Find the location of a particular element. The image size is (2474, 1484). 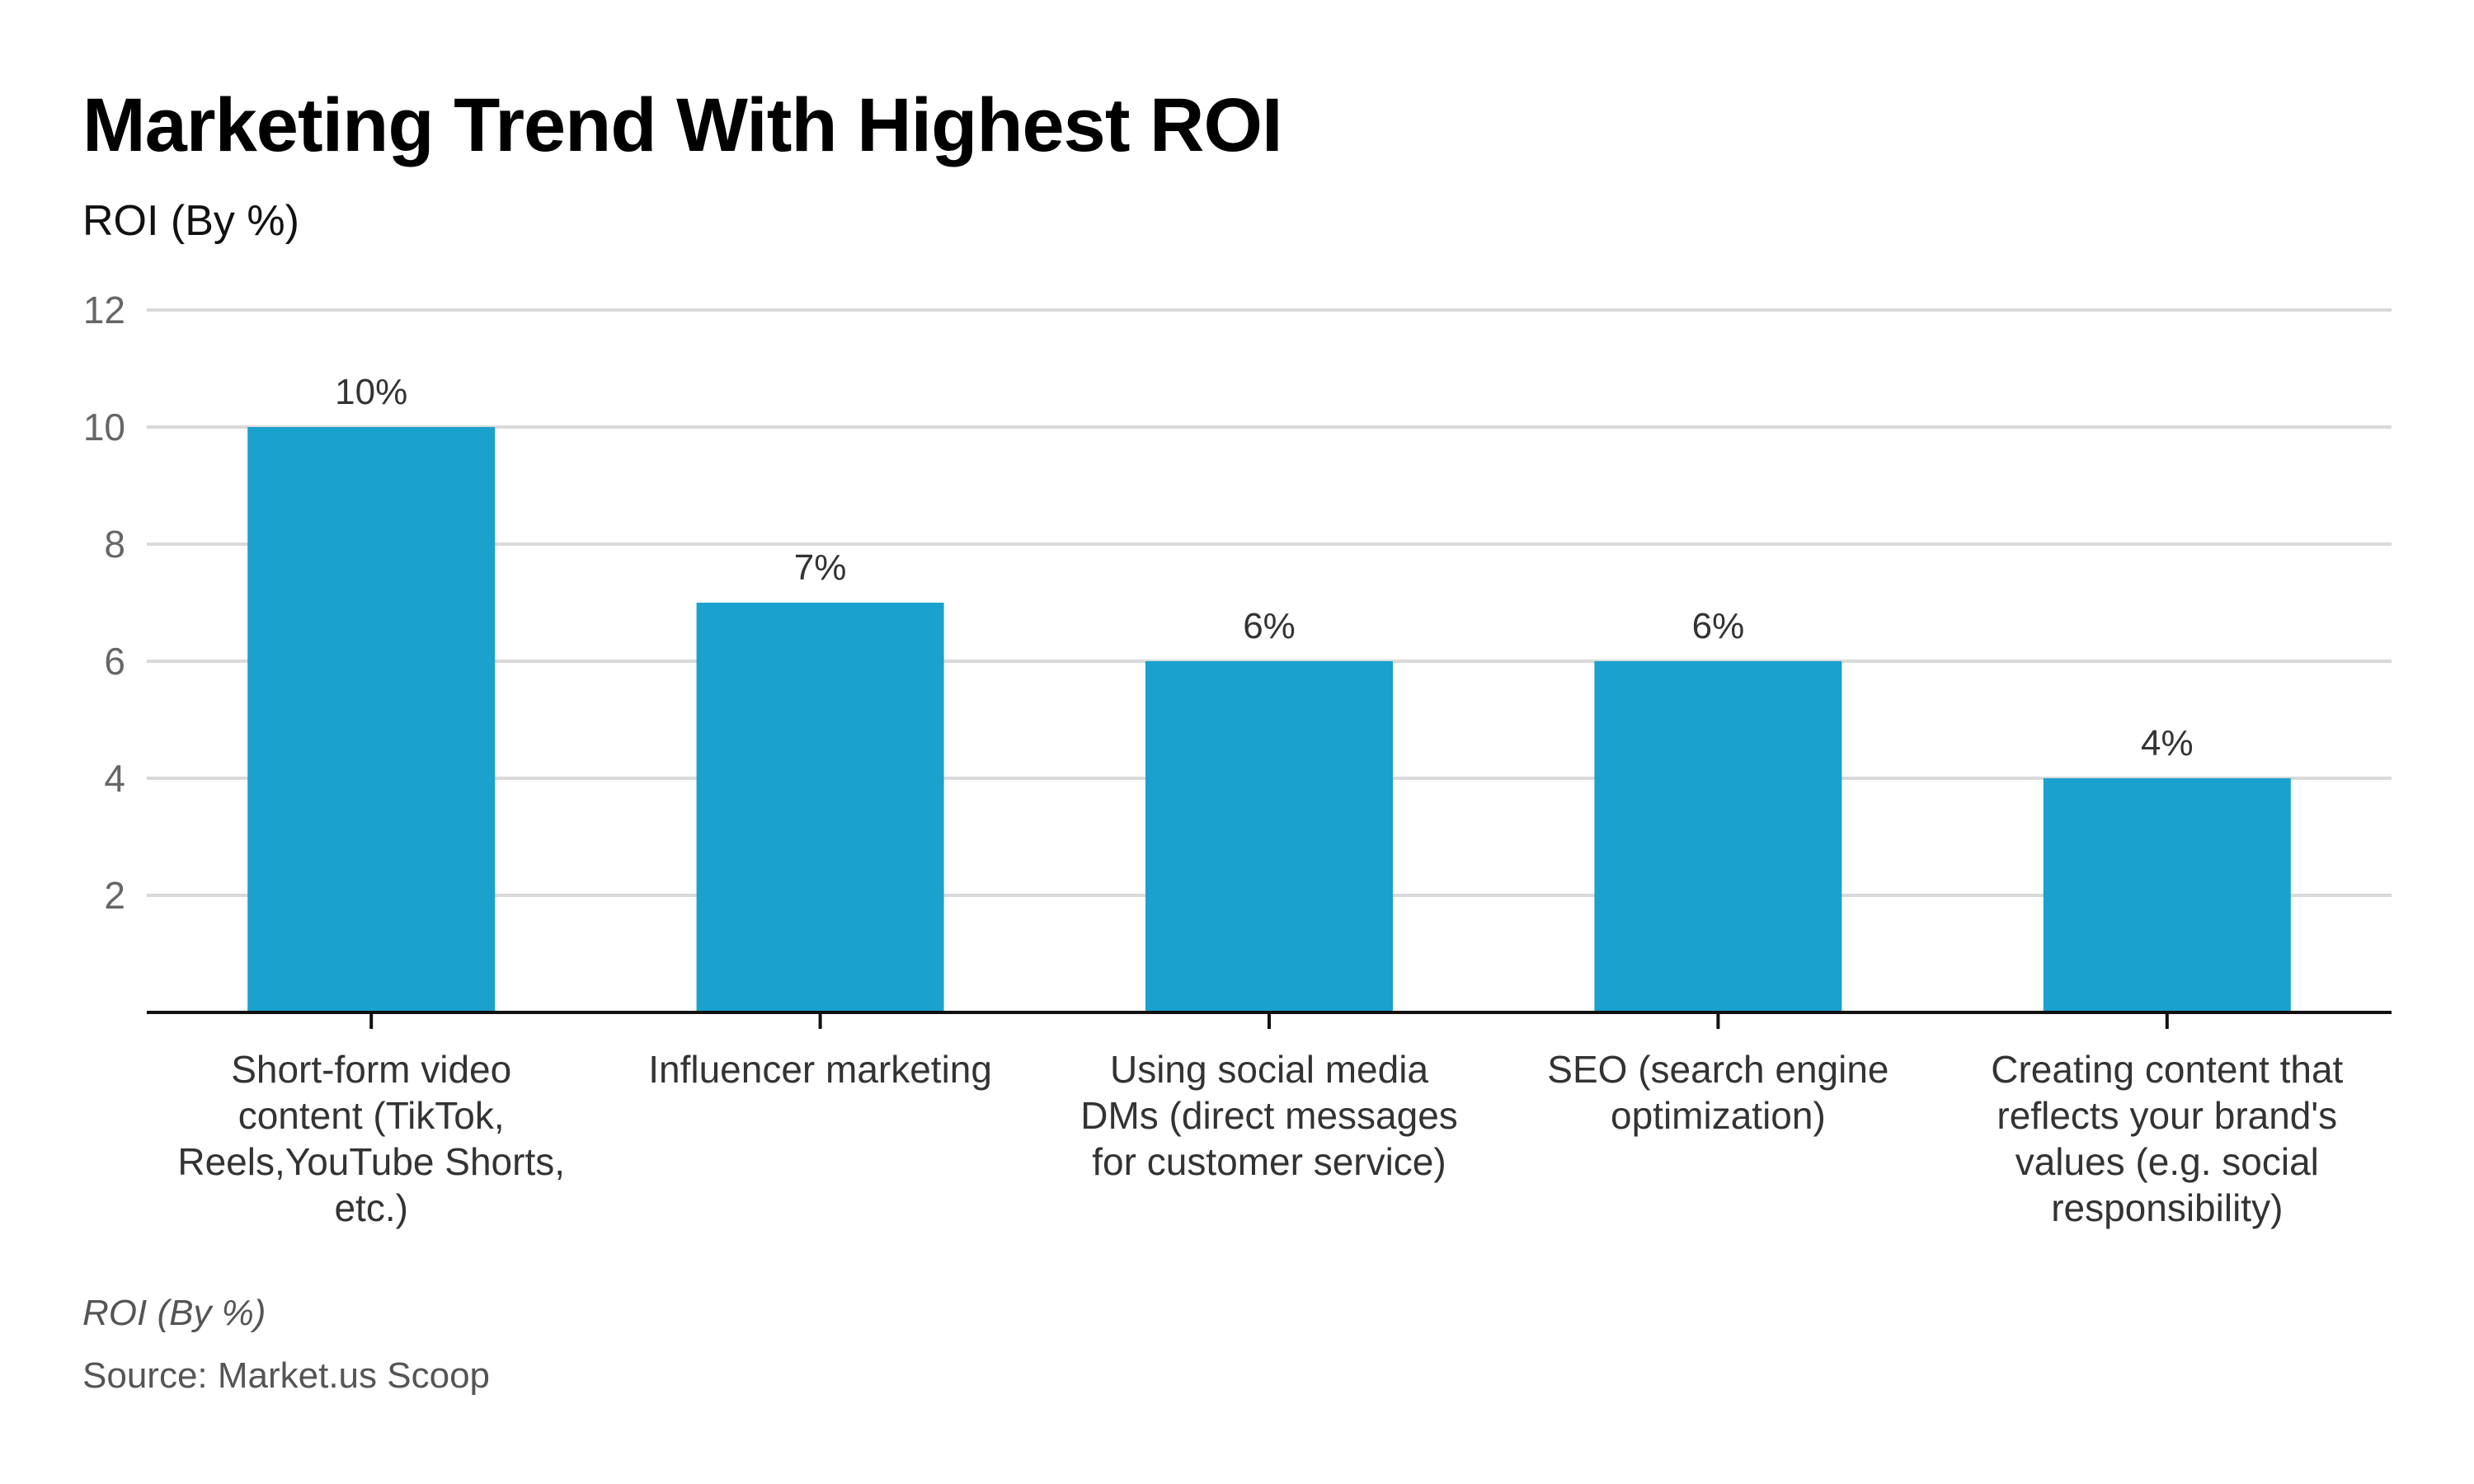

y-axis-tick-labels: 2 4 6 8 10 12 is located at coordinates (104, 603).